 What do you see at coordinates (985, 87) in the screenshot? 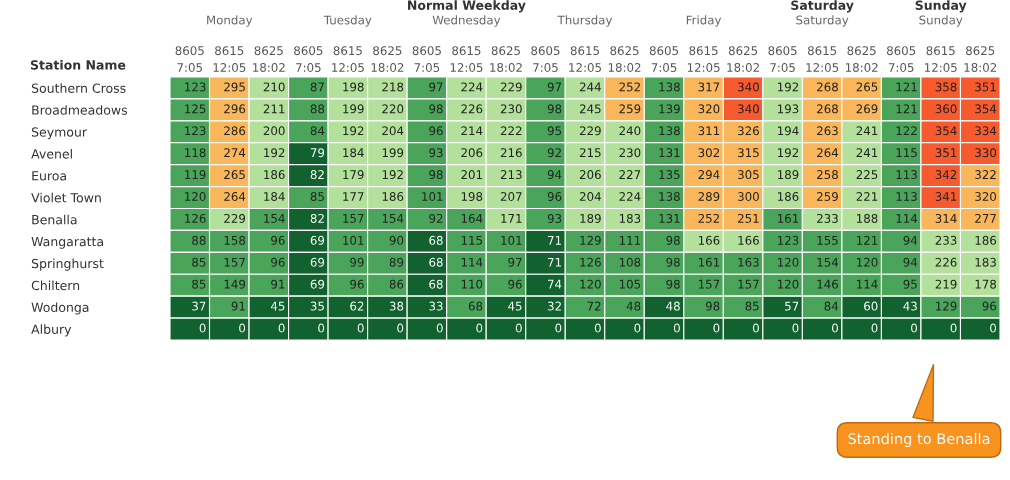
I see `data-label: 351` at bounding box center [985, 87].